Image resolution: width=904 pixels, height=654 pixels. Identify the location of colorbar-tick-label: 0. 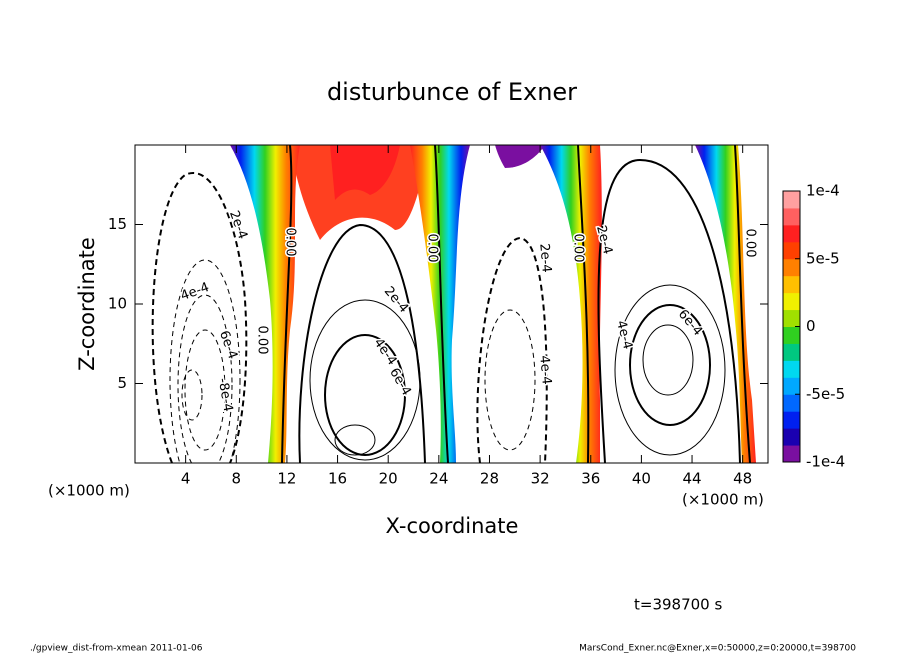
(811, 326).